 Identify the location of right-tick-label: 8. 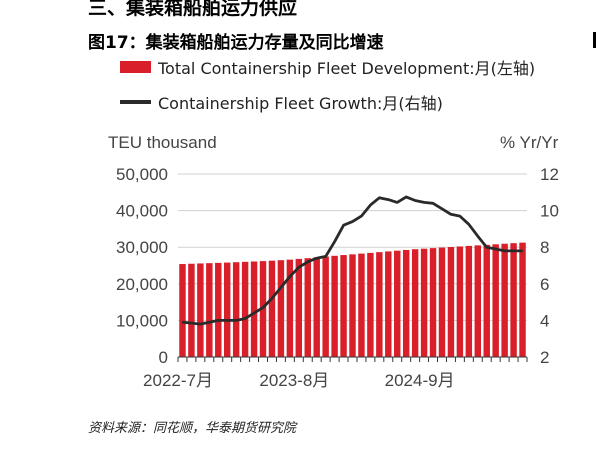
(544, 247).